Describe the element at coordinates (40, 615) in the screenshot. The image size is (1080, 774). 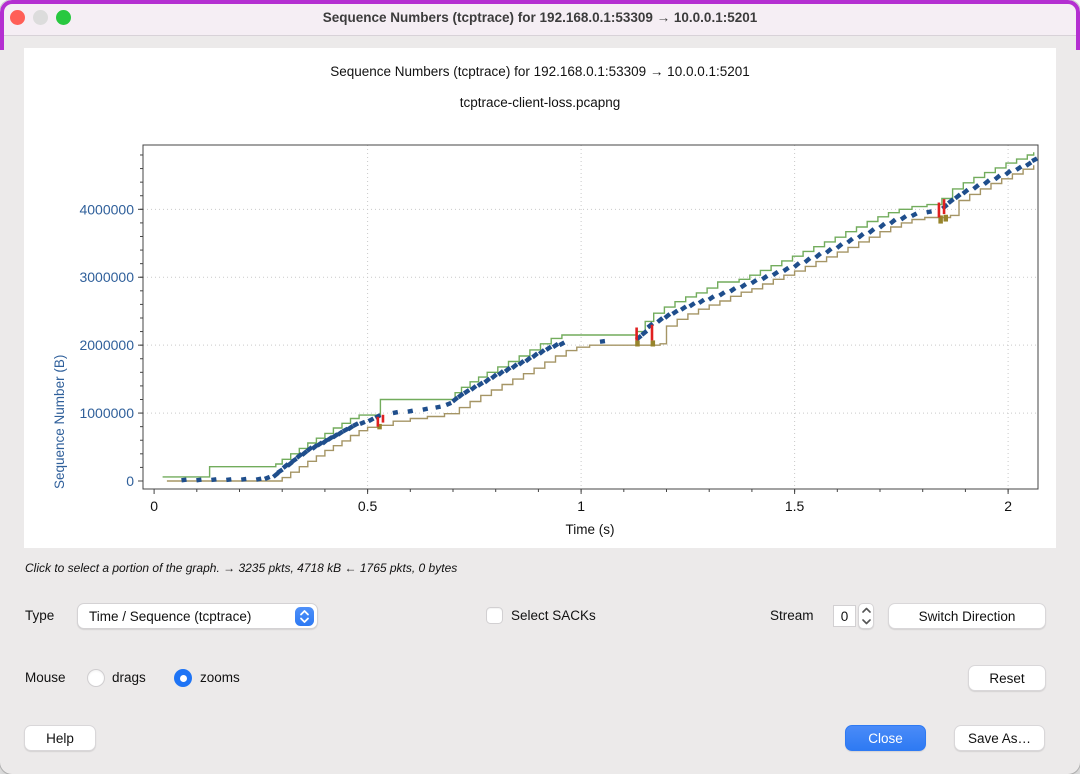
I see `type-label: Type` at that location.